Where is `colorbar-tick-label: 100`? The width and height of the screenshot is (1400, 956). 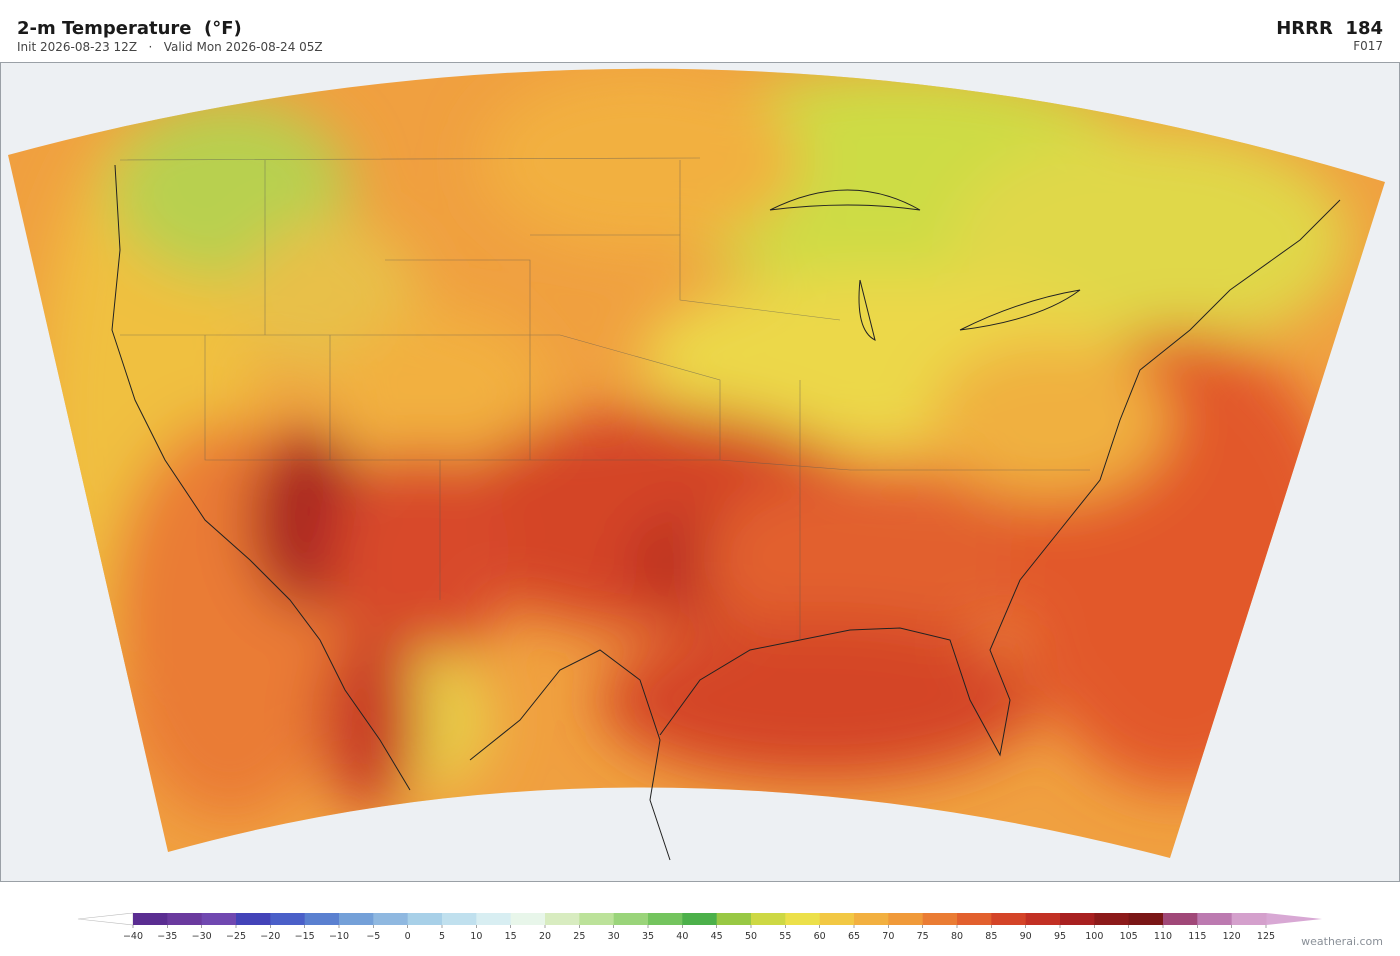 colorbar-tick-label: 100 is located at coordinates (1094, 936).